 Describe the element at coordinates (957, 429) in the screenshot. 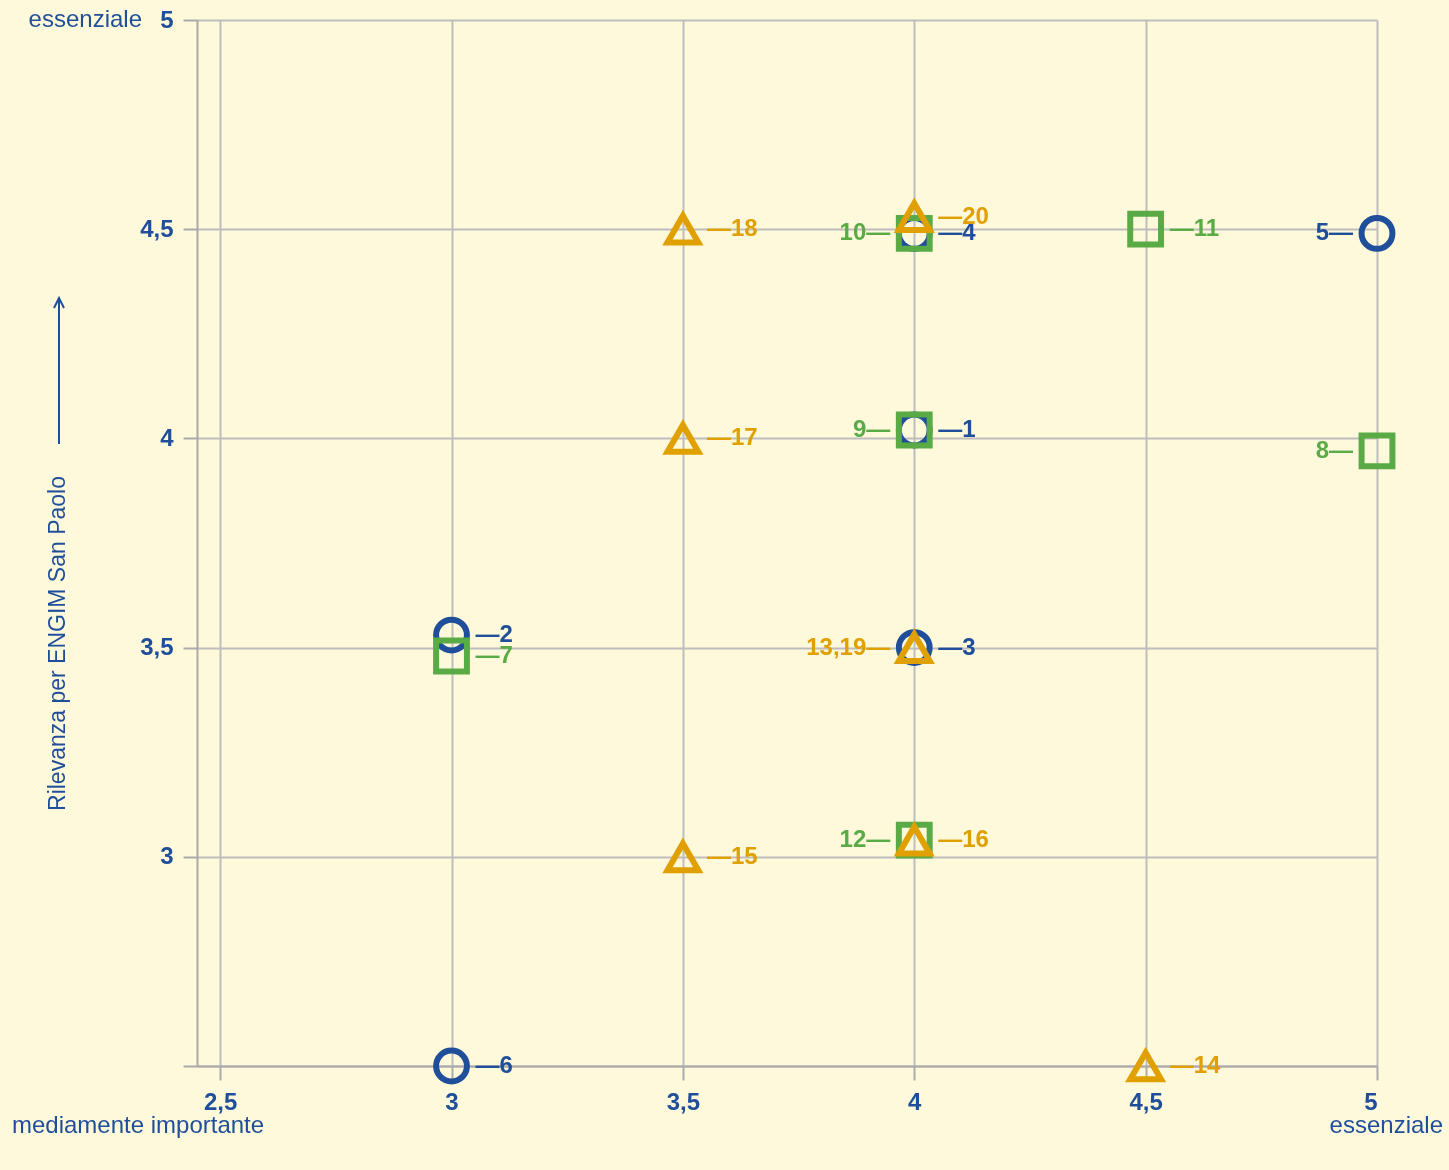

I see `annotation: —1` at that location.